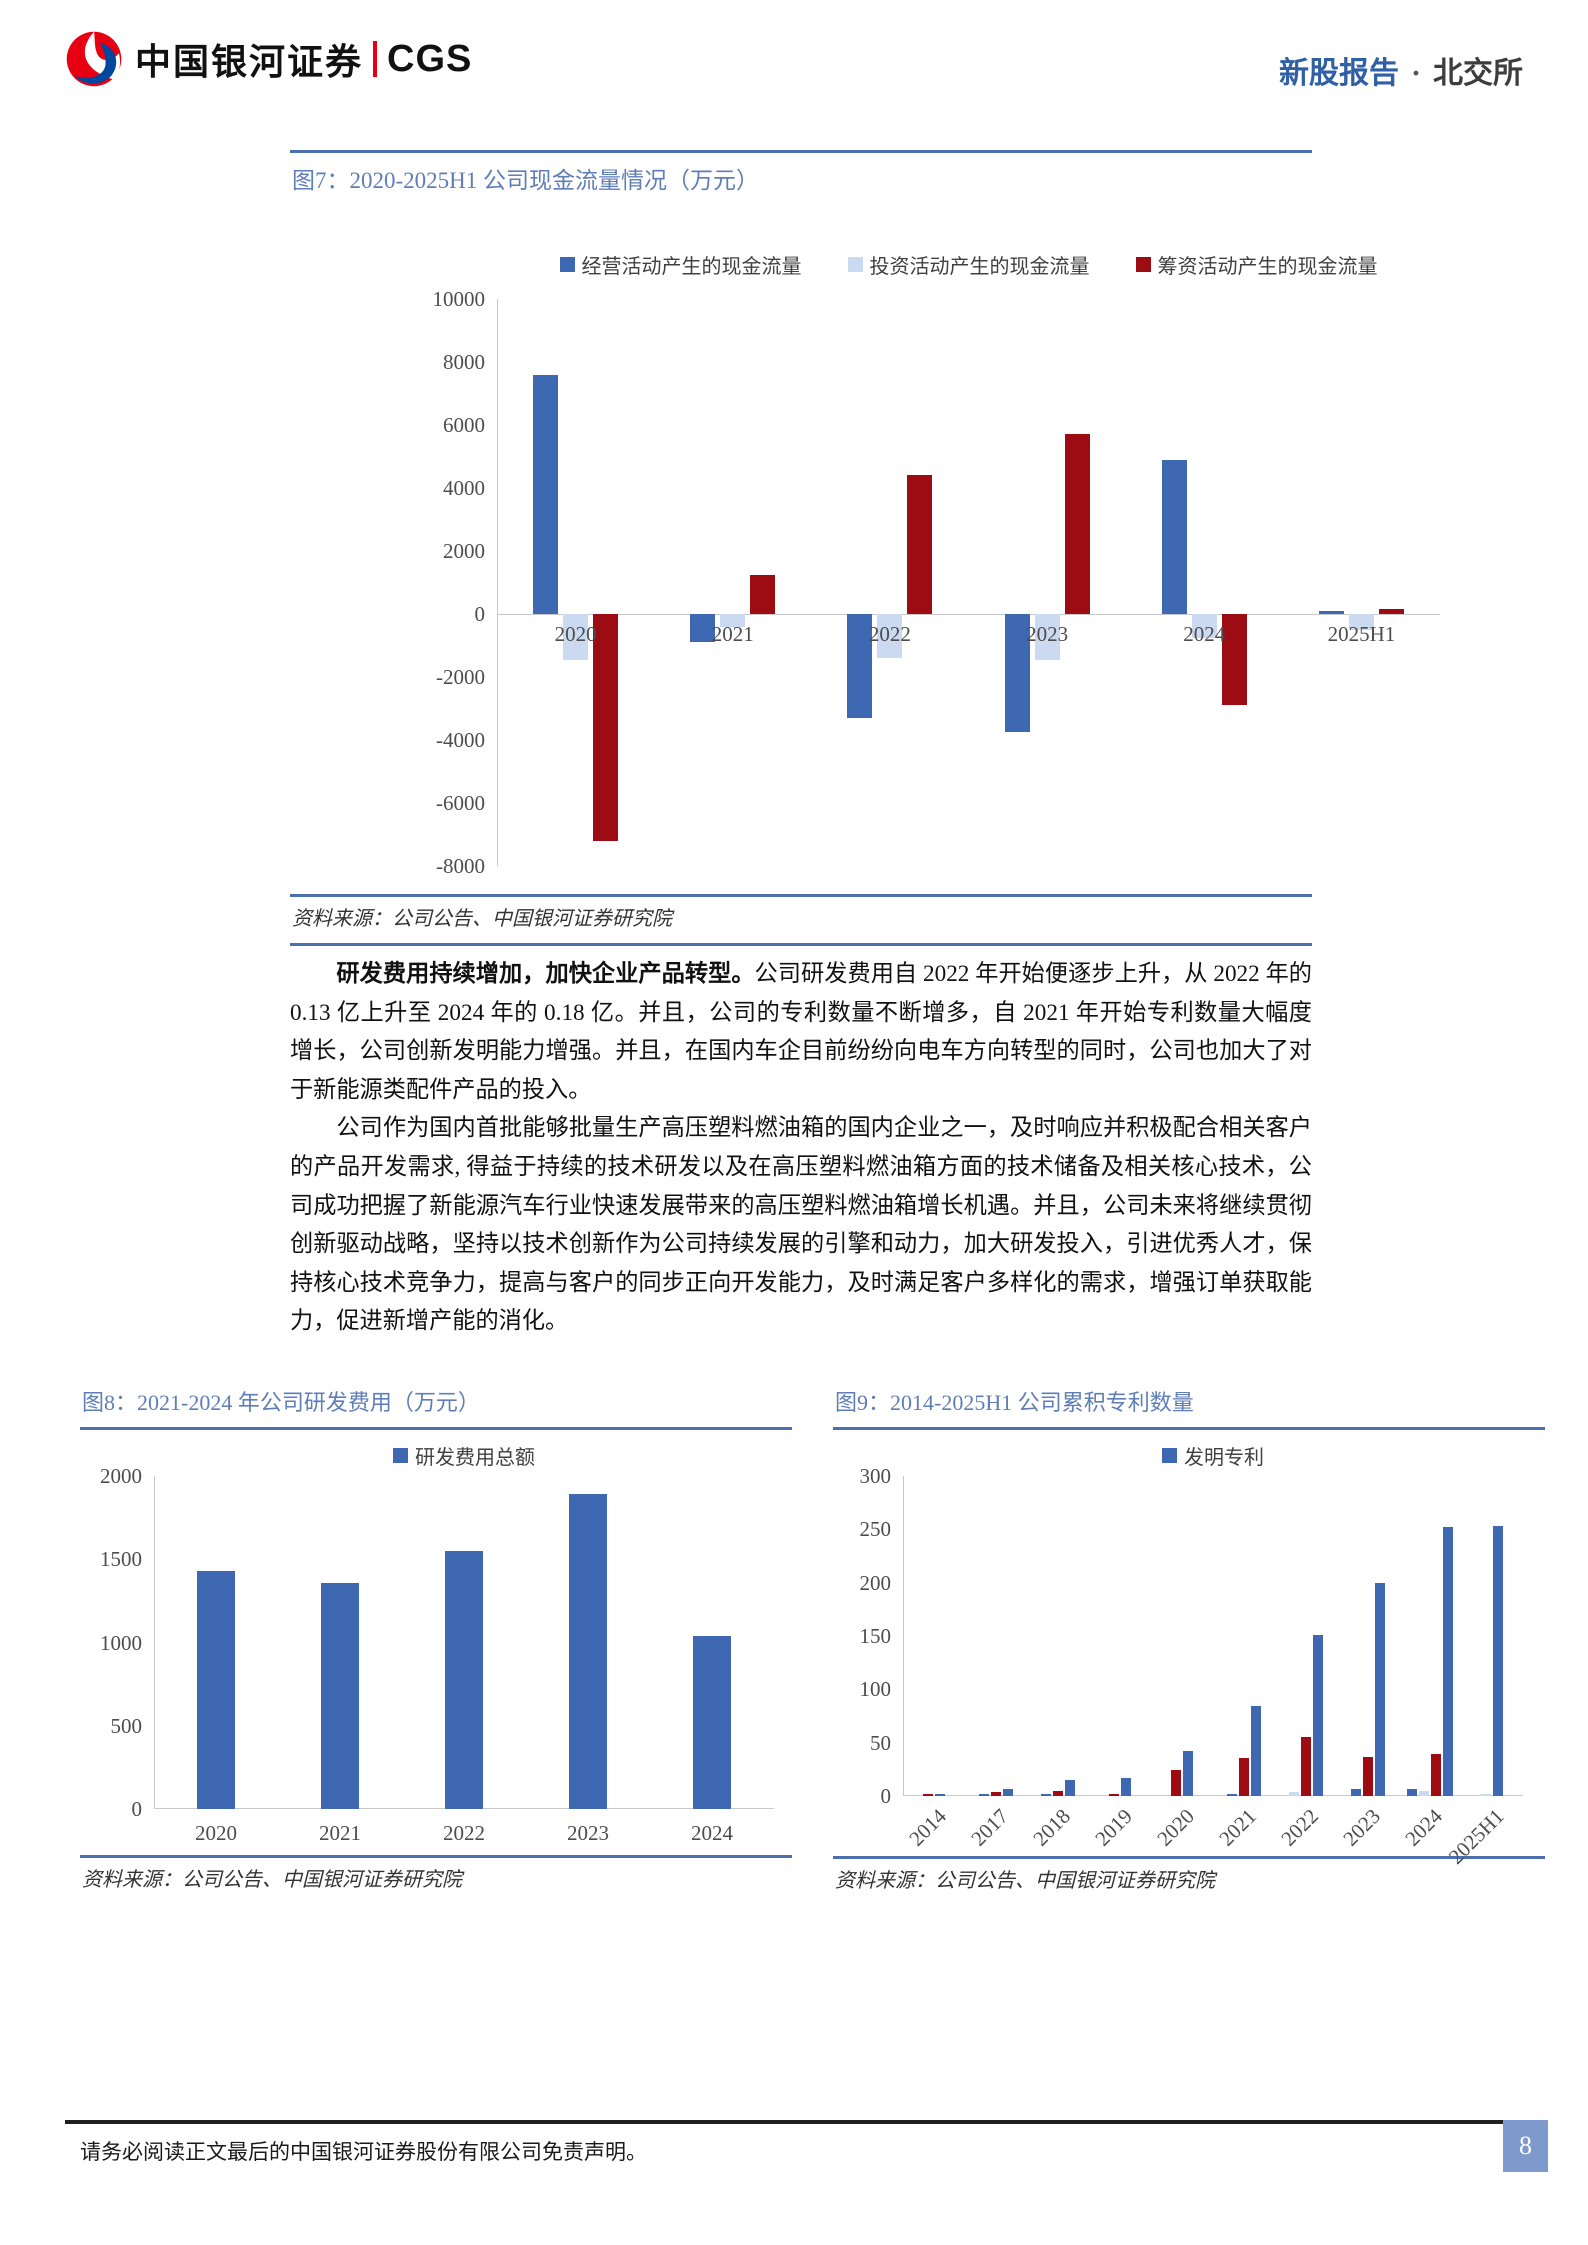 This screenshot has height=2245, width=1588. Describe the element at coordinates (1401, 70) in the screenshot. I see `report-tag: 新股报告 · 北交所` at that location.